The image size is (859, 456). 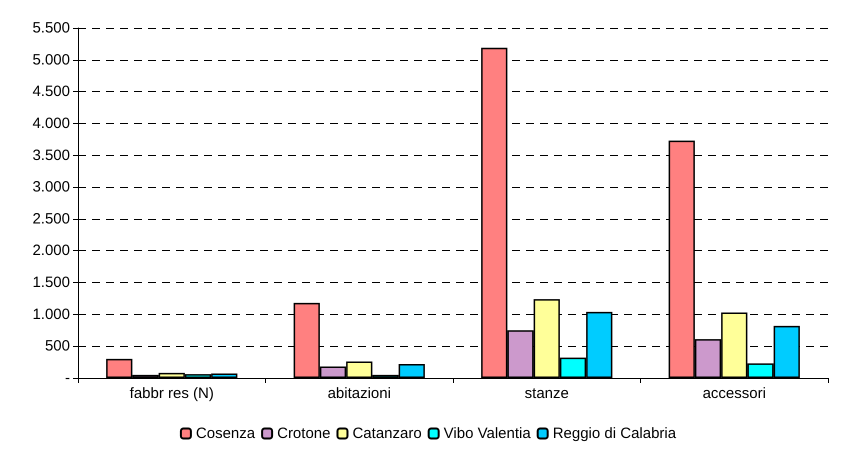 What do you see at coordinates (387, 433) in the screenshot?
I see `legend-label: Catanzaro` at bounding box center [387, 433].